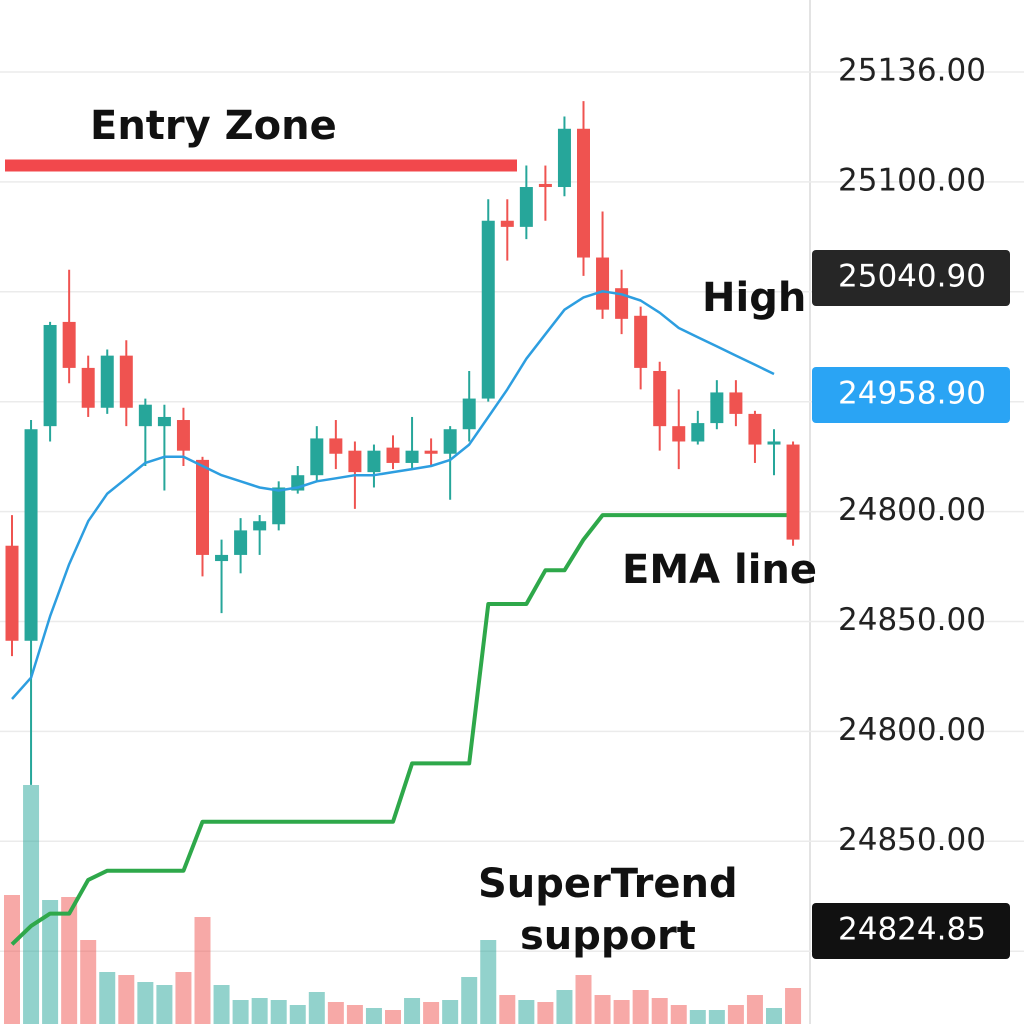 This screenshot has height=1024, width=1024. What do you see at coordinates (912, 180) in the screenshot?
I see `y-axis-label: 25100.00` at bounding box center [912, 180].